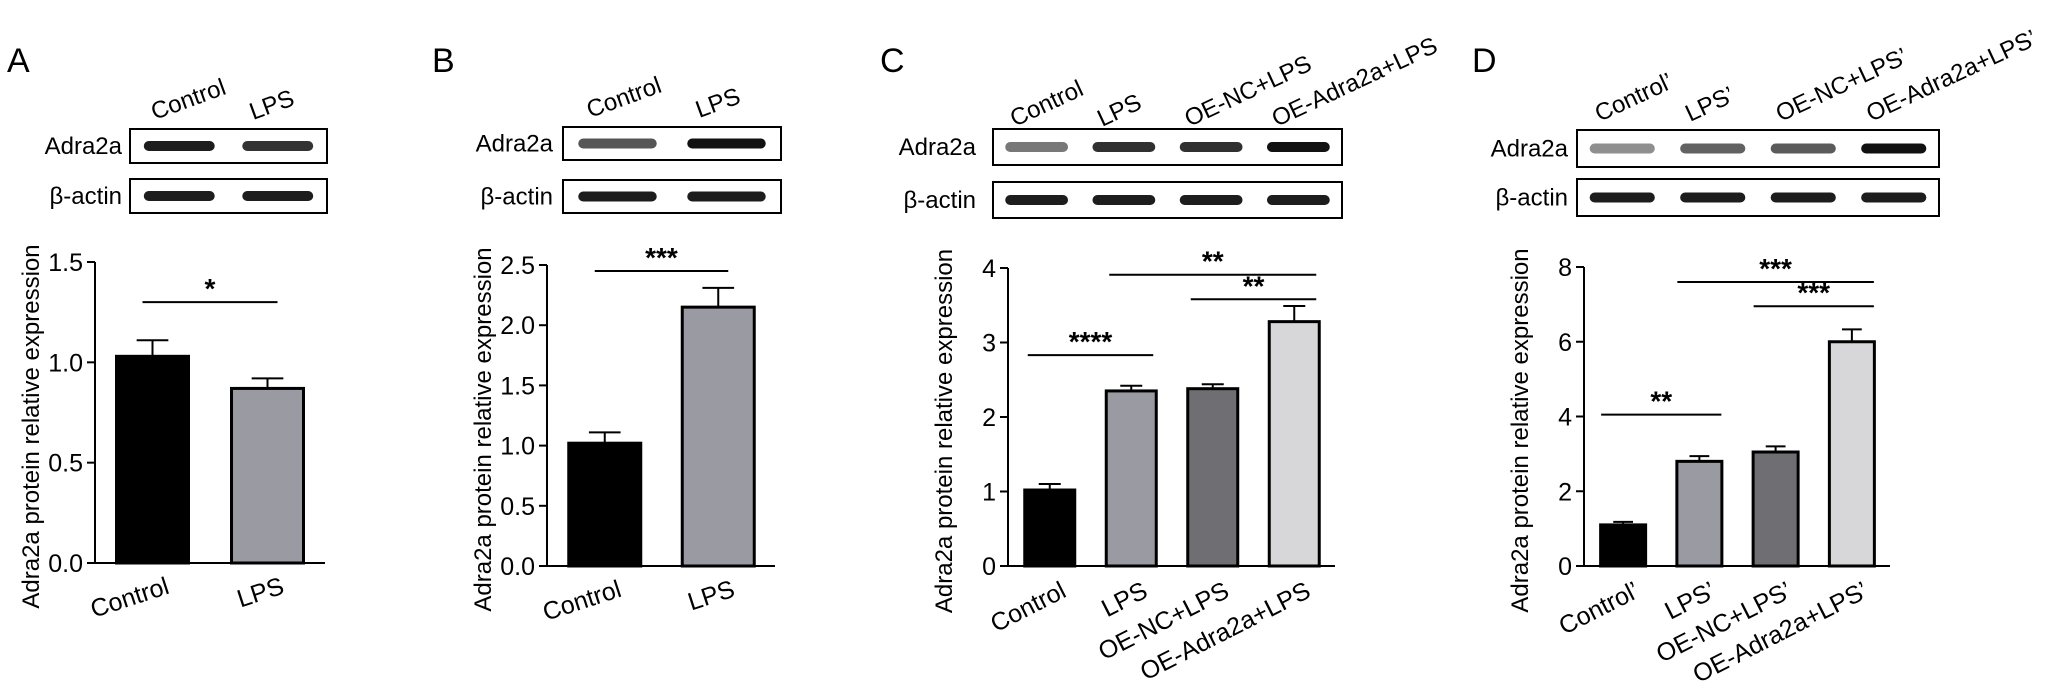 This screenshot has width=2067, height=689. What do you see at coordinates (18, 61) in the screenshot?
I see `panel-letter: A` at bounding box center [18, 61].